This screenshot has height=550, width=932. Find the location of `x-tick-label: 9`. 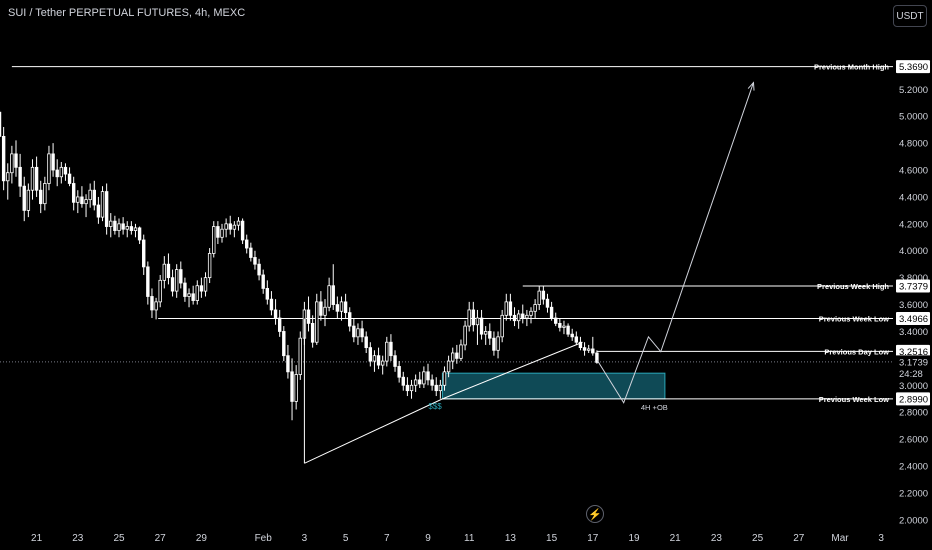

x-tick-label: 9 is located at coordinates (428, 538).